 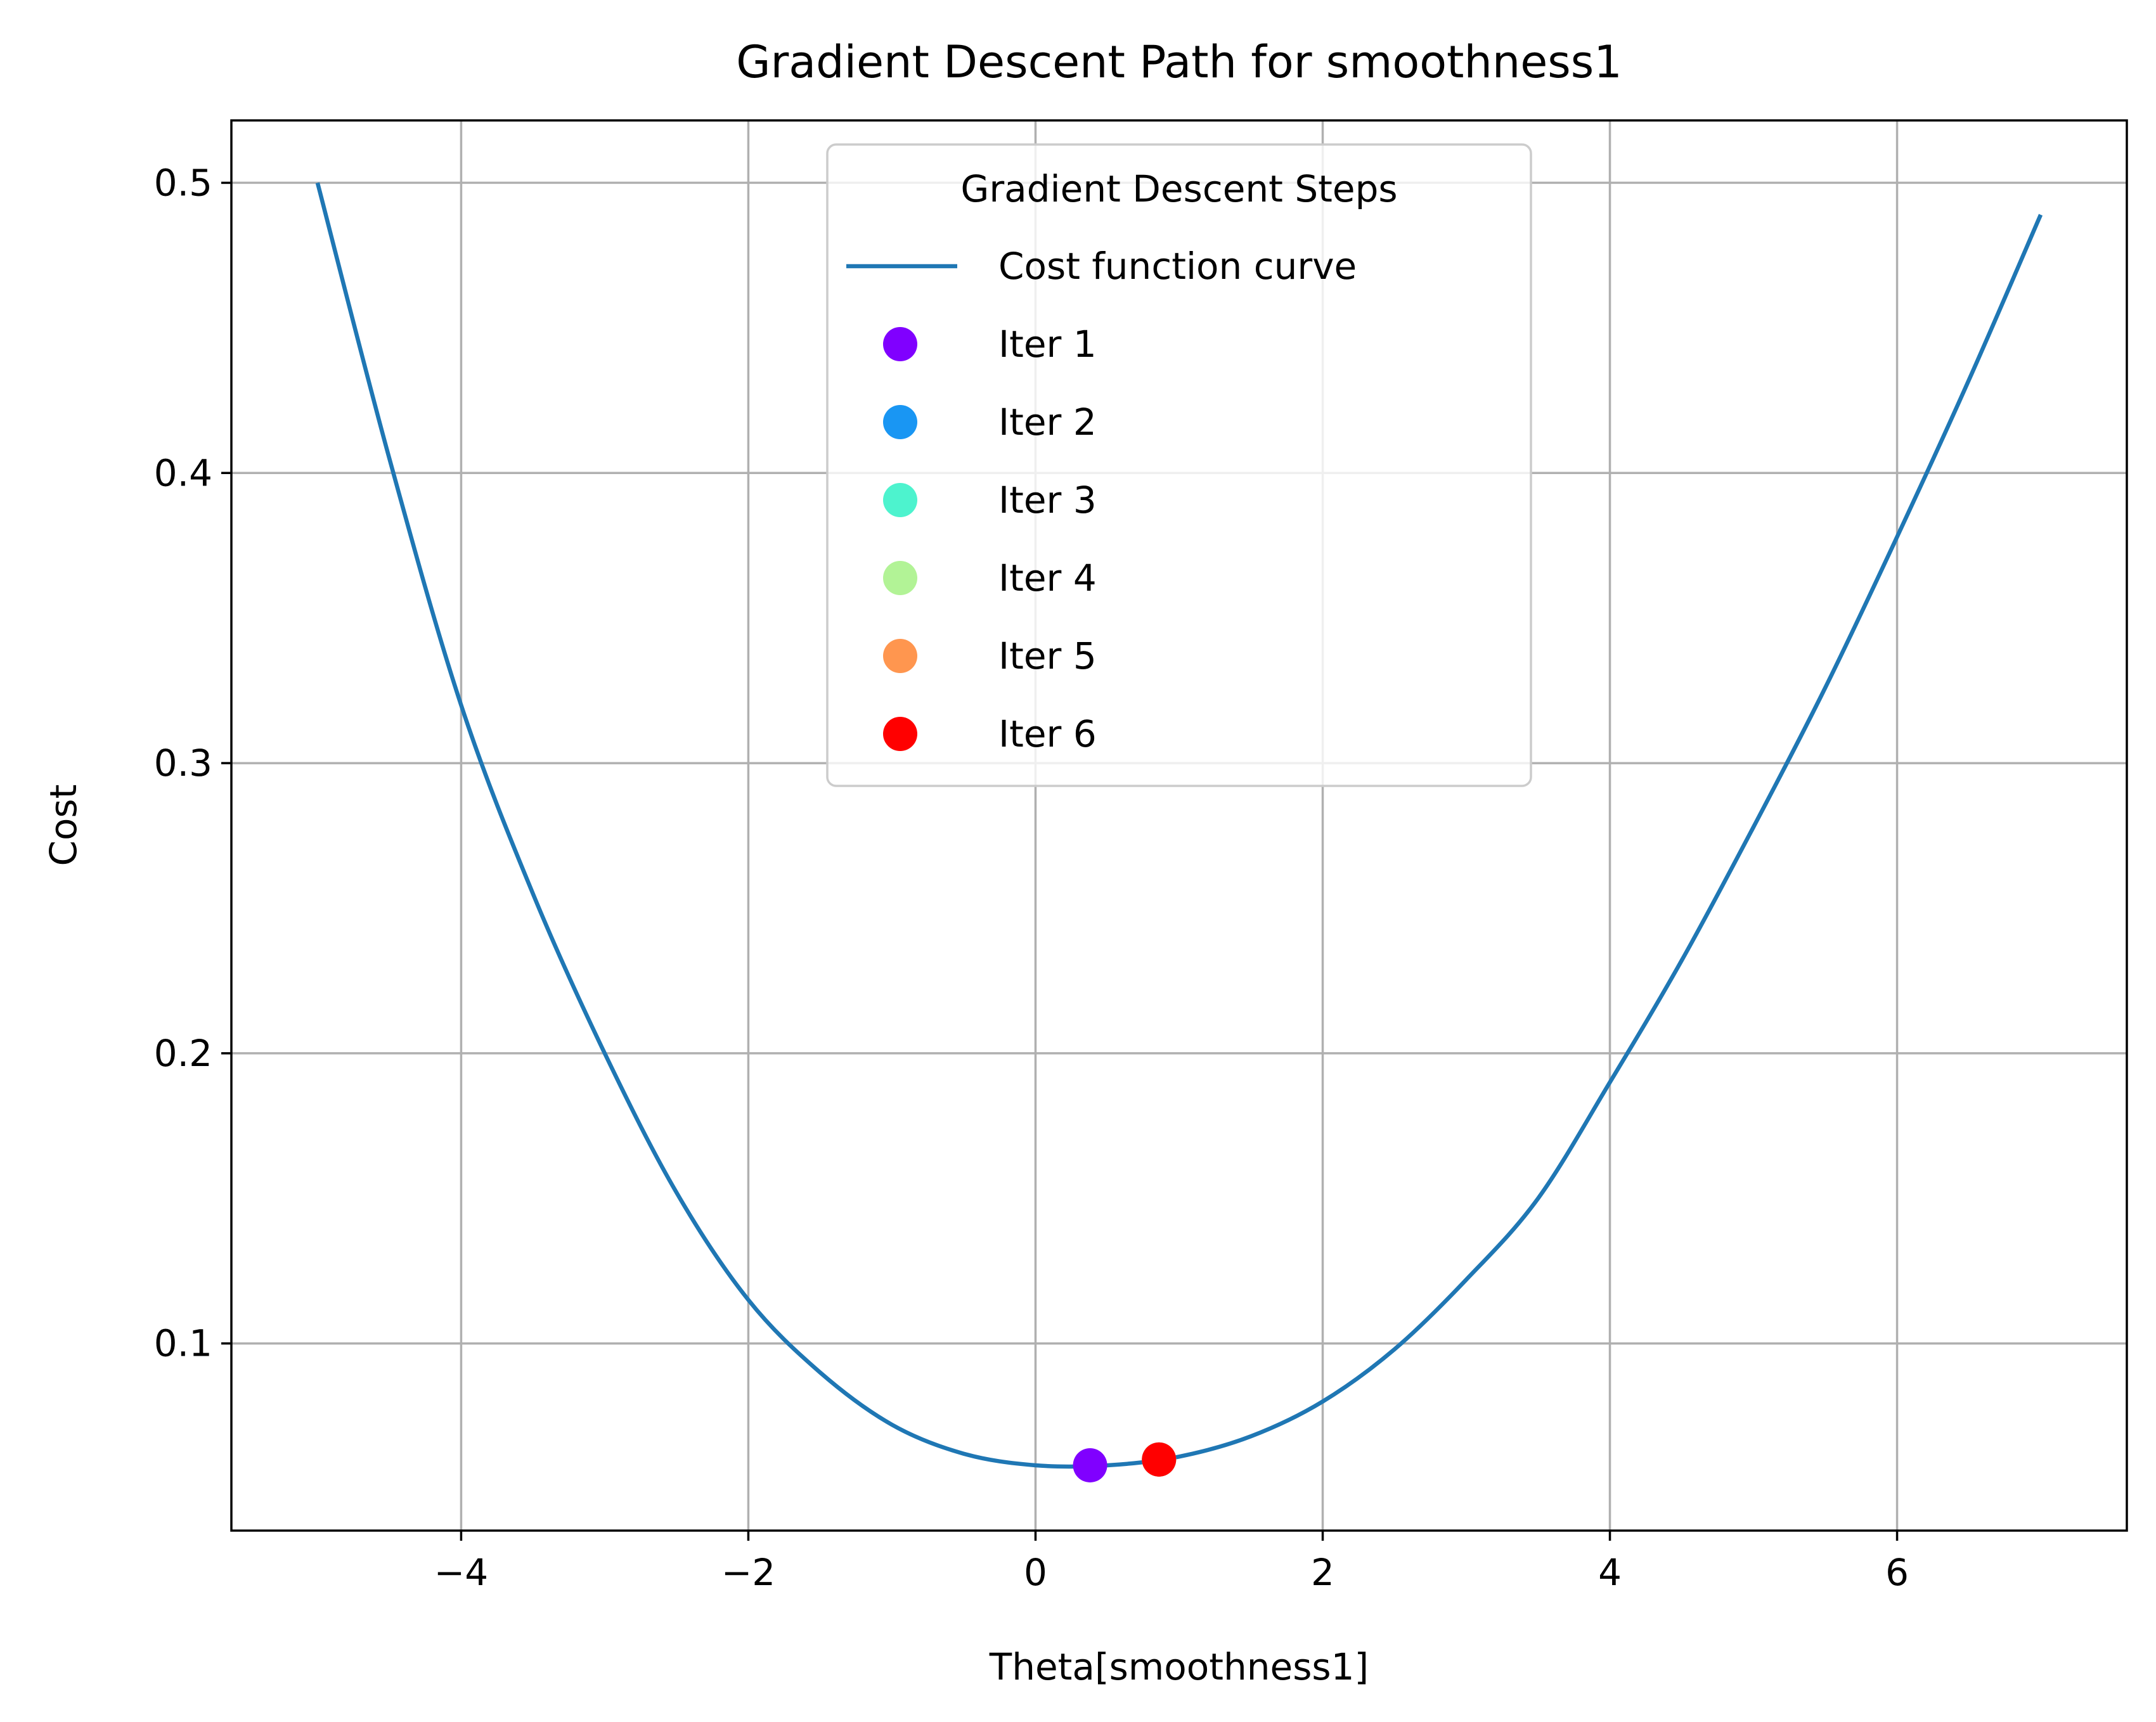 What do you see at coordinates (1125, 1462) in the screenshot?
I see `points-layer` at bounding box center [1125, 1462].